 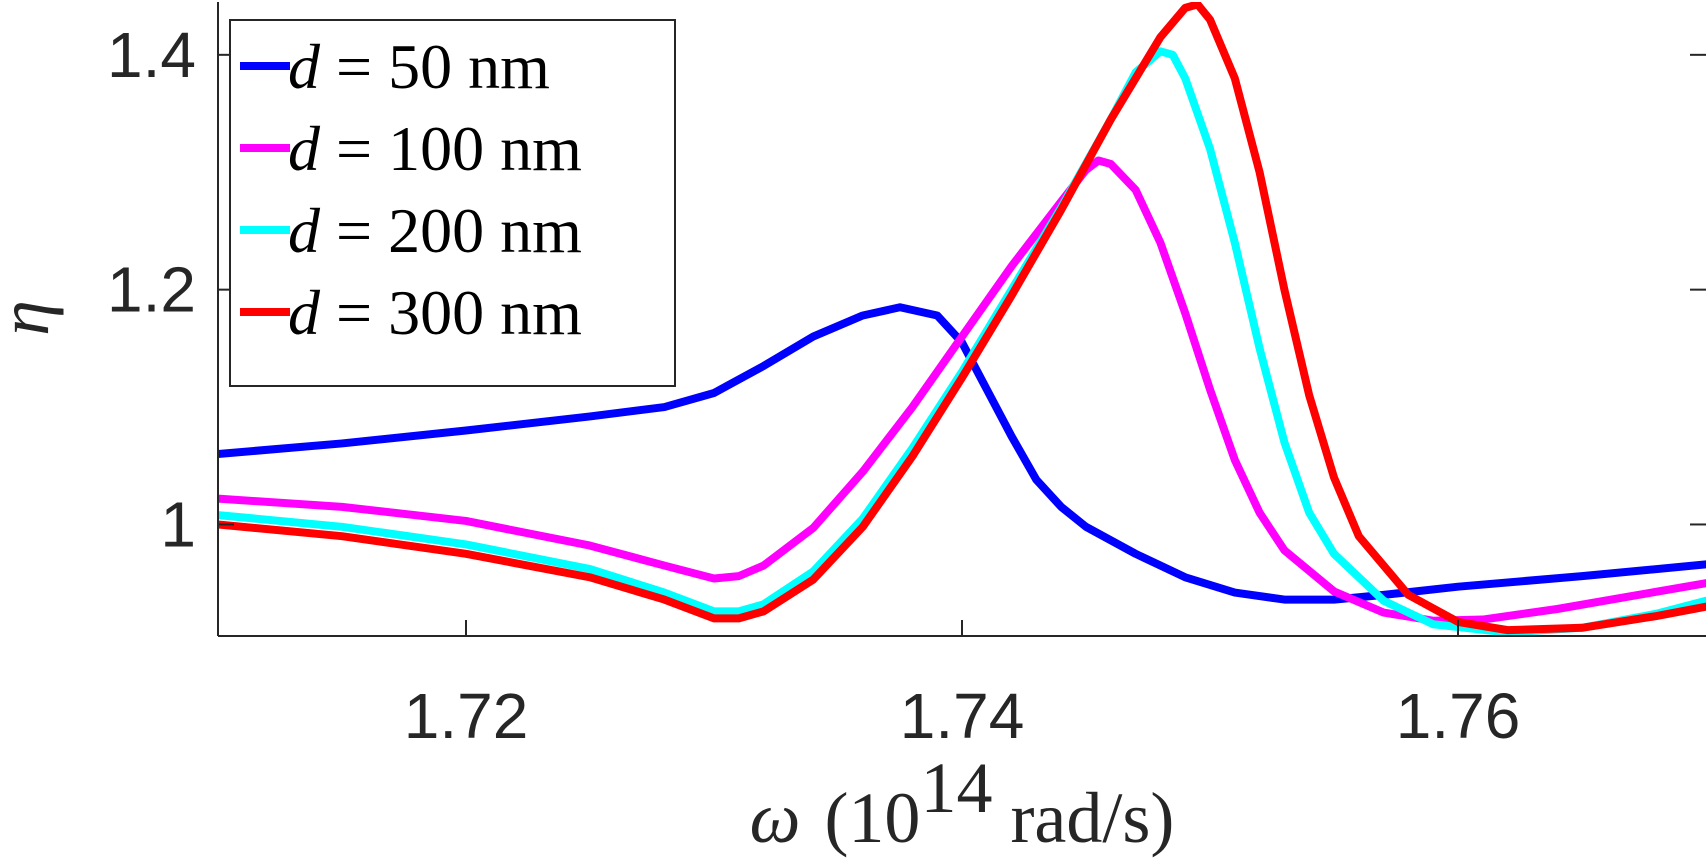 I want to click on legend-label-1: d = 50 nm, so click(x=419, y=66).